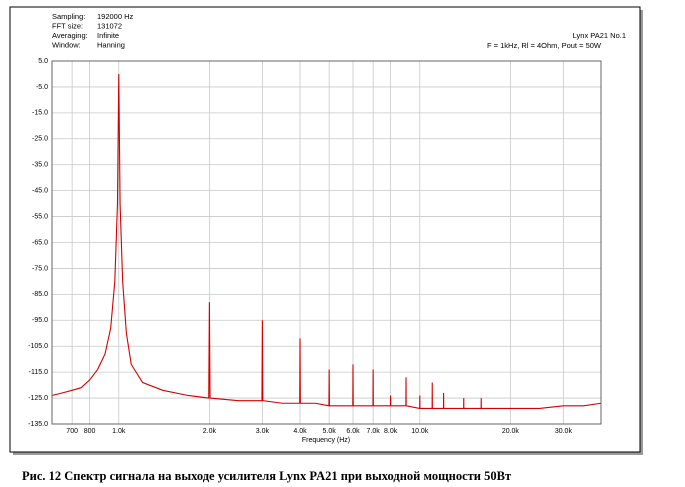 This screenshot has height=487, width=685. I want to click on y-tick-label: -35.0, so click(40, 165).